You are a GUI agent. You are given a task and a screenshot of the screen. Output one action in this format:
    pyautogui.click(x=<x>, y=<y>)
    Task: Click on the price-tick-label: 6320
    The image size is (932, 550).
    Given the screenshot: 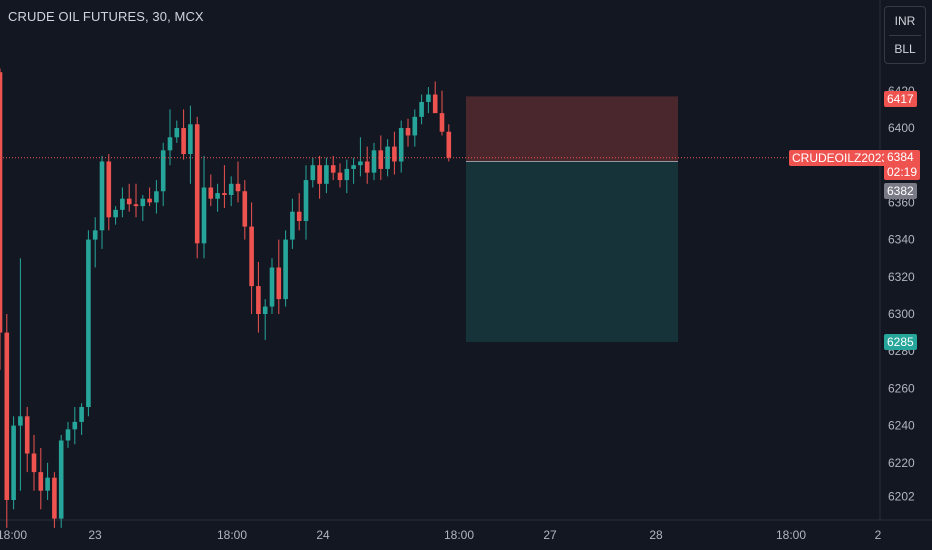 What is the action you would take?
    pyautogui.click(x=901, y=277)
    